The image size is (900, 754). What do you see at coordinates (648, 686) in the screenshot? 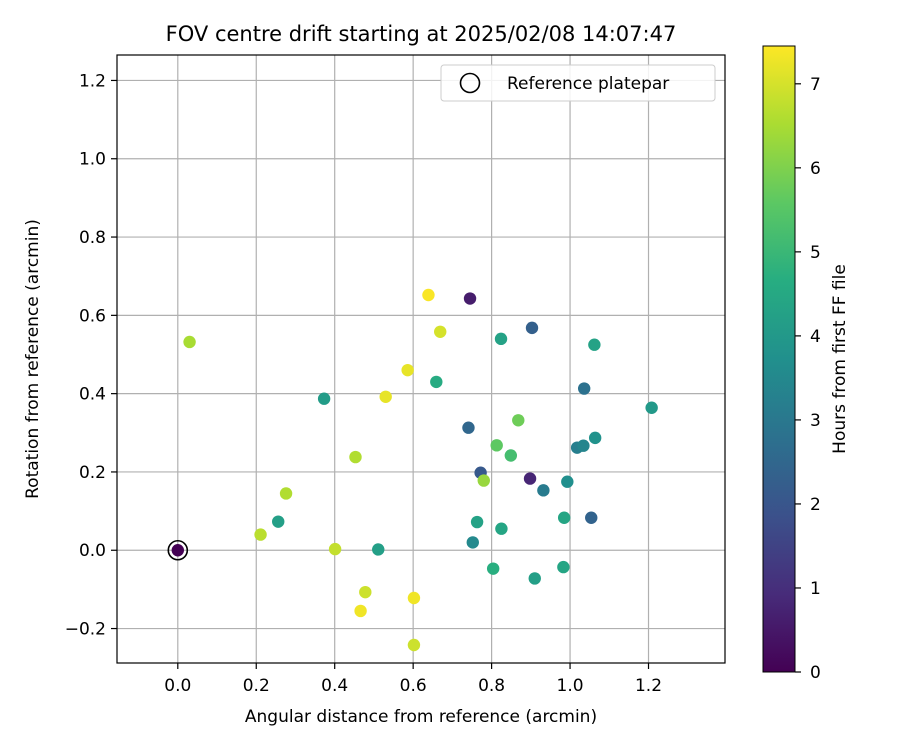
I see `x-tick-label: 1.2` at bounding box center [648, 686].